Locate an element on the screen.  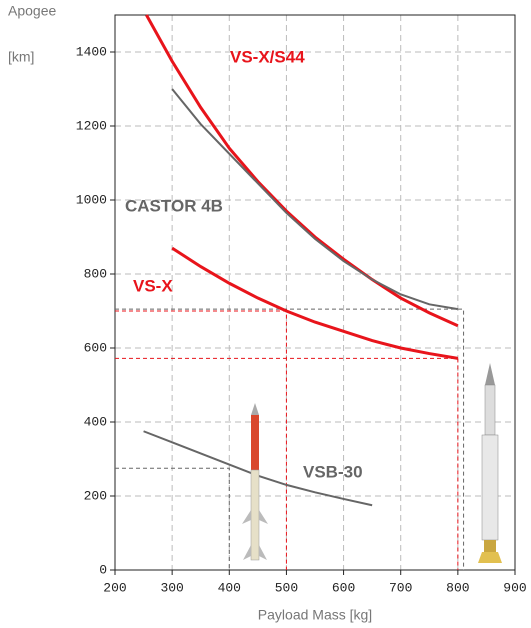
series-line is located at coordinates (315, 303).